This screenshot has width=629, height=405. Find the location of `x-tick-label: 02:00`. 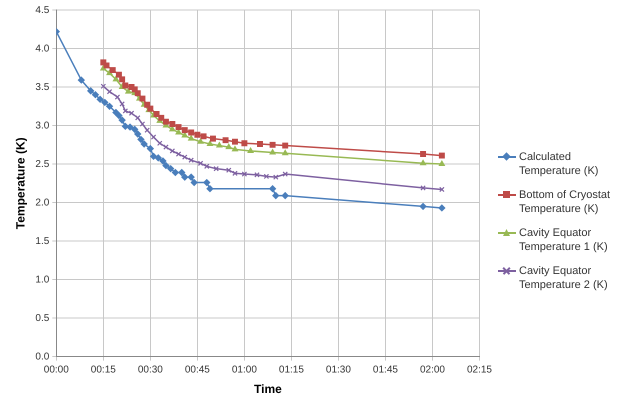

x-tick-label: 02:00 is located at coordinates (433, 370).